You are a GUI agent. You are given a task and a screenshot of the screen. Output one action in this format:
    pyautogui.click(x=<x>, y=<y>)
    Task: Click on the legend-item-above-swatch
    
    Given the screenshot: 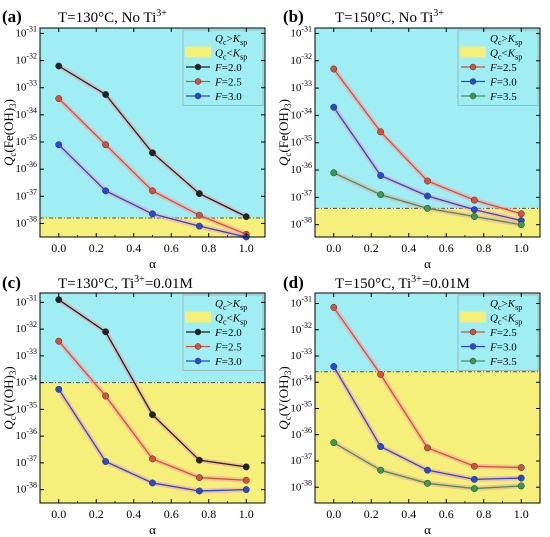 What is the action you would take?
    pyautogui.click(x=198, y=37)
    